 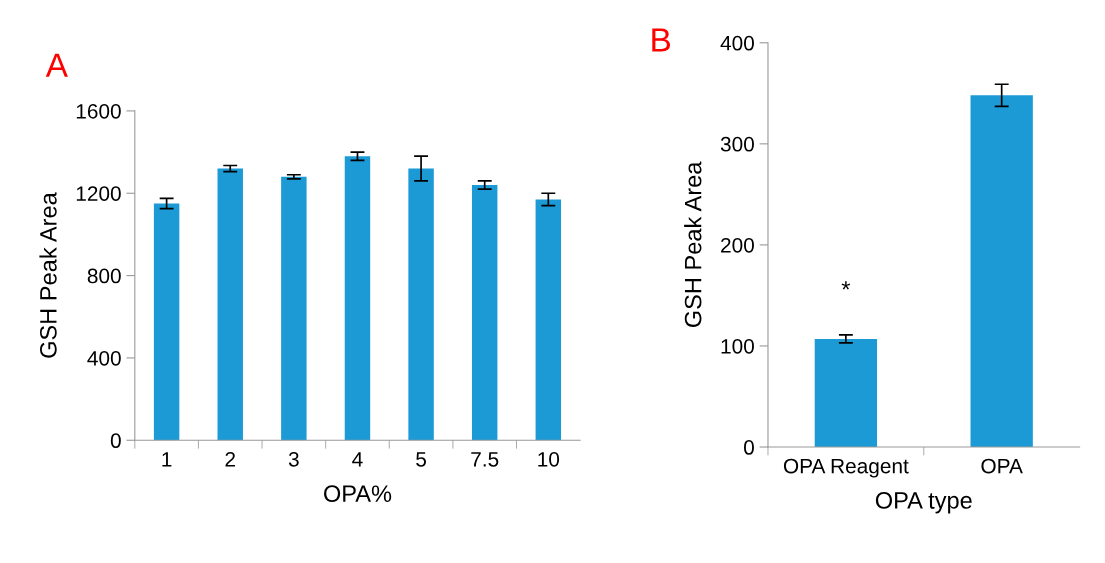 What do you see at coordinates (357, 459) in the screenshot?
I see `x-tick-label: 4` at bounding box center [357, 459].